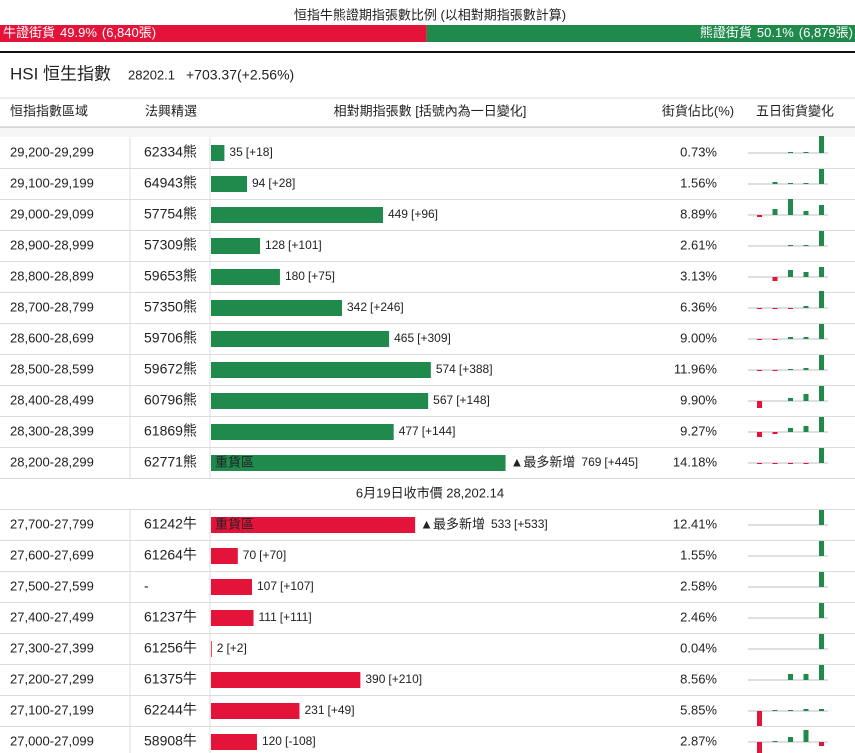 The image size is (855, 753). I want to click on share: 1.56%, so click(698, 182).